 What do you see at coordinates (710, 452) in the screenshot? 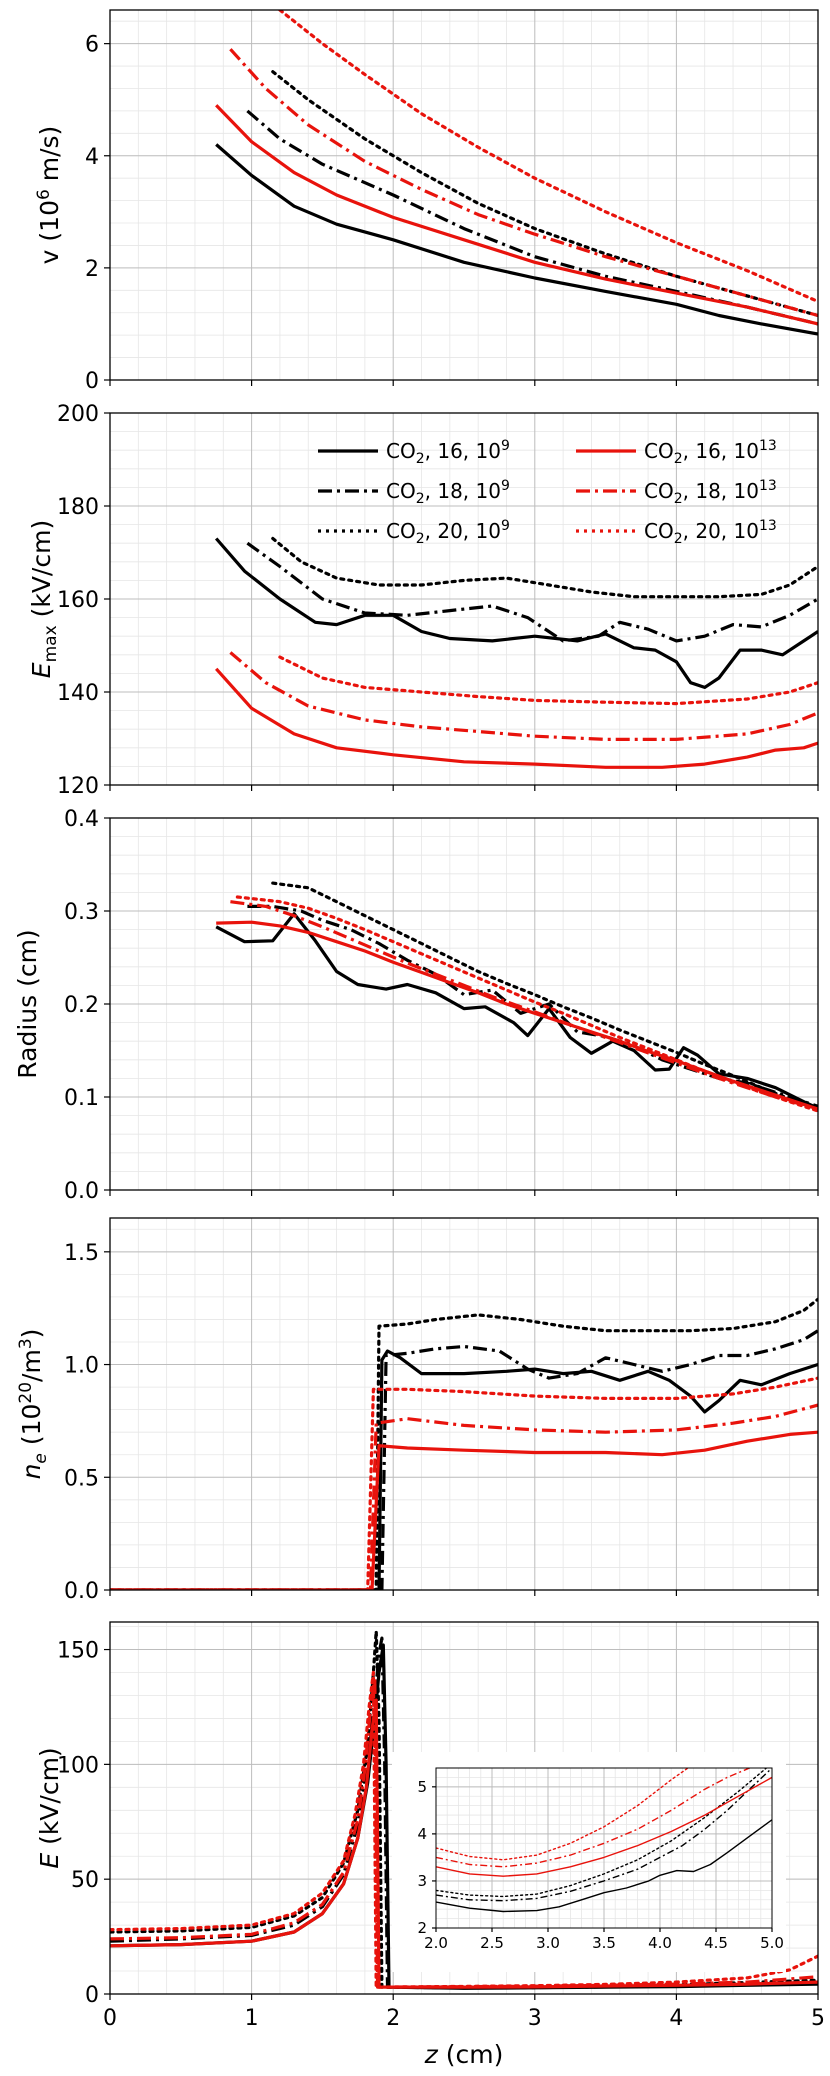
I see `legend-label: CO2, 16, 1013` at bounding box center [710, 452].